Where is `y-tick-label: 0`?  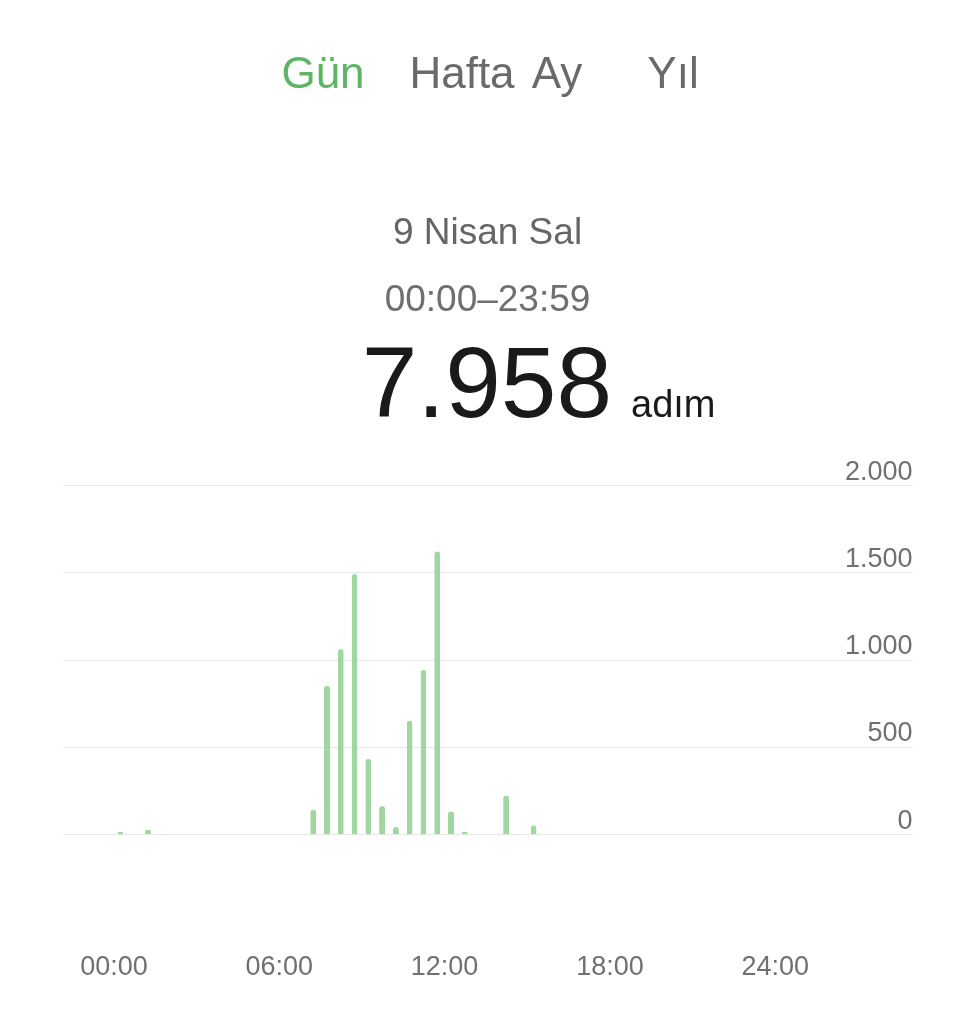
y-tick-label: 0 is located at coordinates (905, 819).